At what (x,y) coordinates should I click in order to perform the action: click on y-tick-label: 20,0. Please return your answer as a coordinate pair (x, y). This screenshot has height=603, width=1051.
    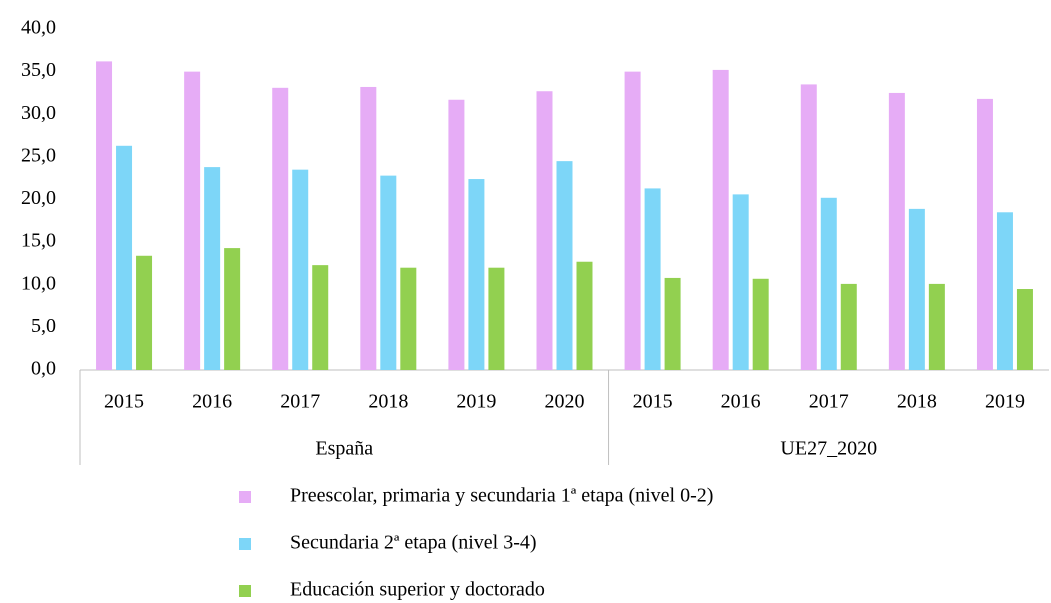
    Looking at the image, I should click on (38, 198).